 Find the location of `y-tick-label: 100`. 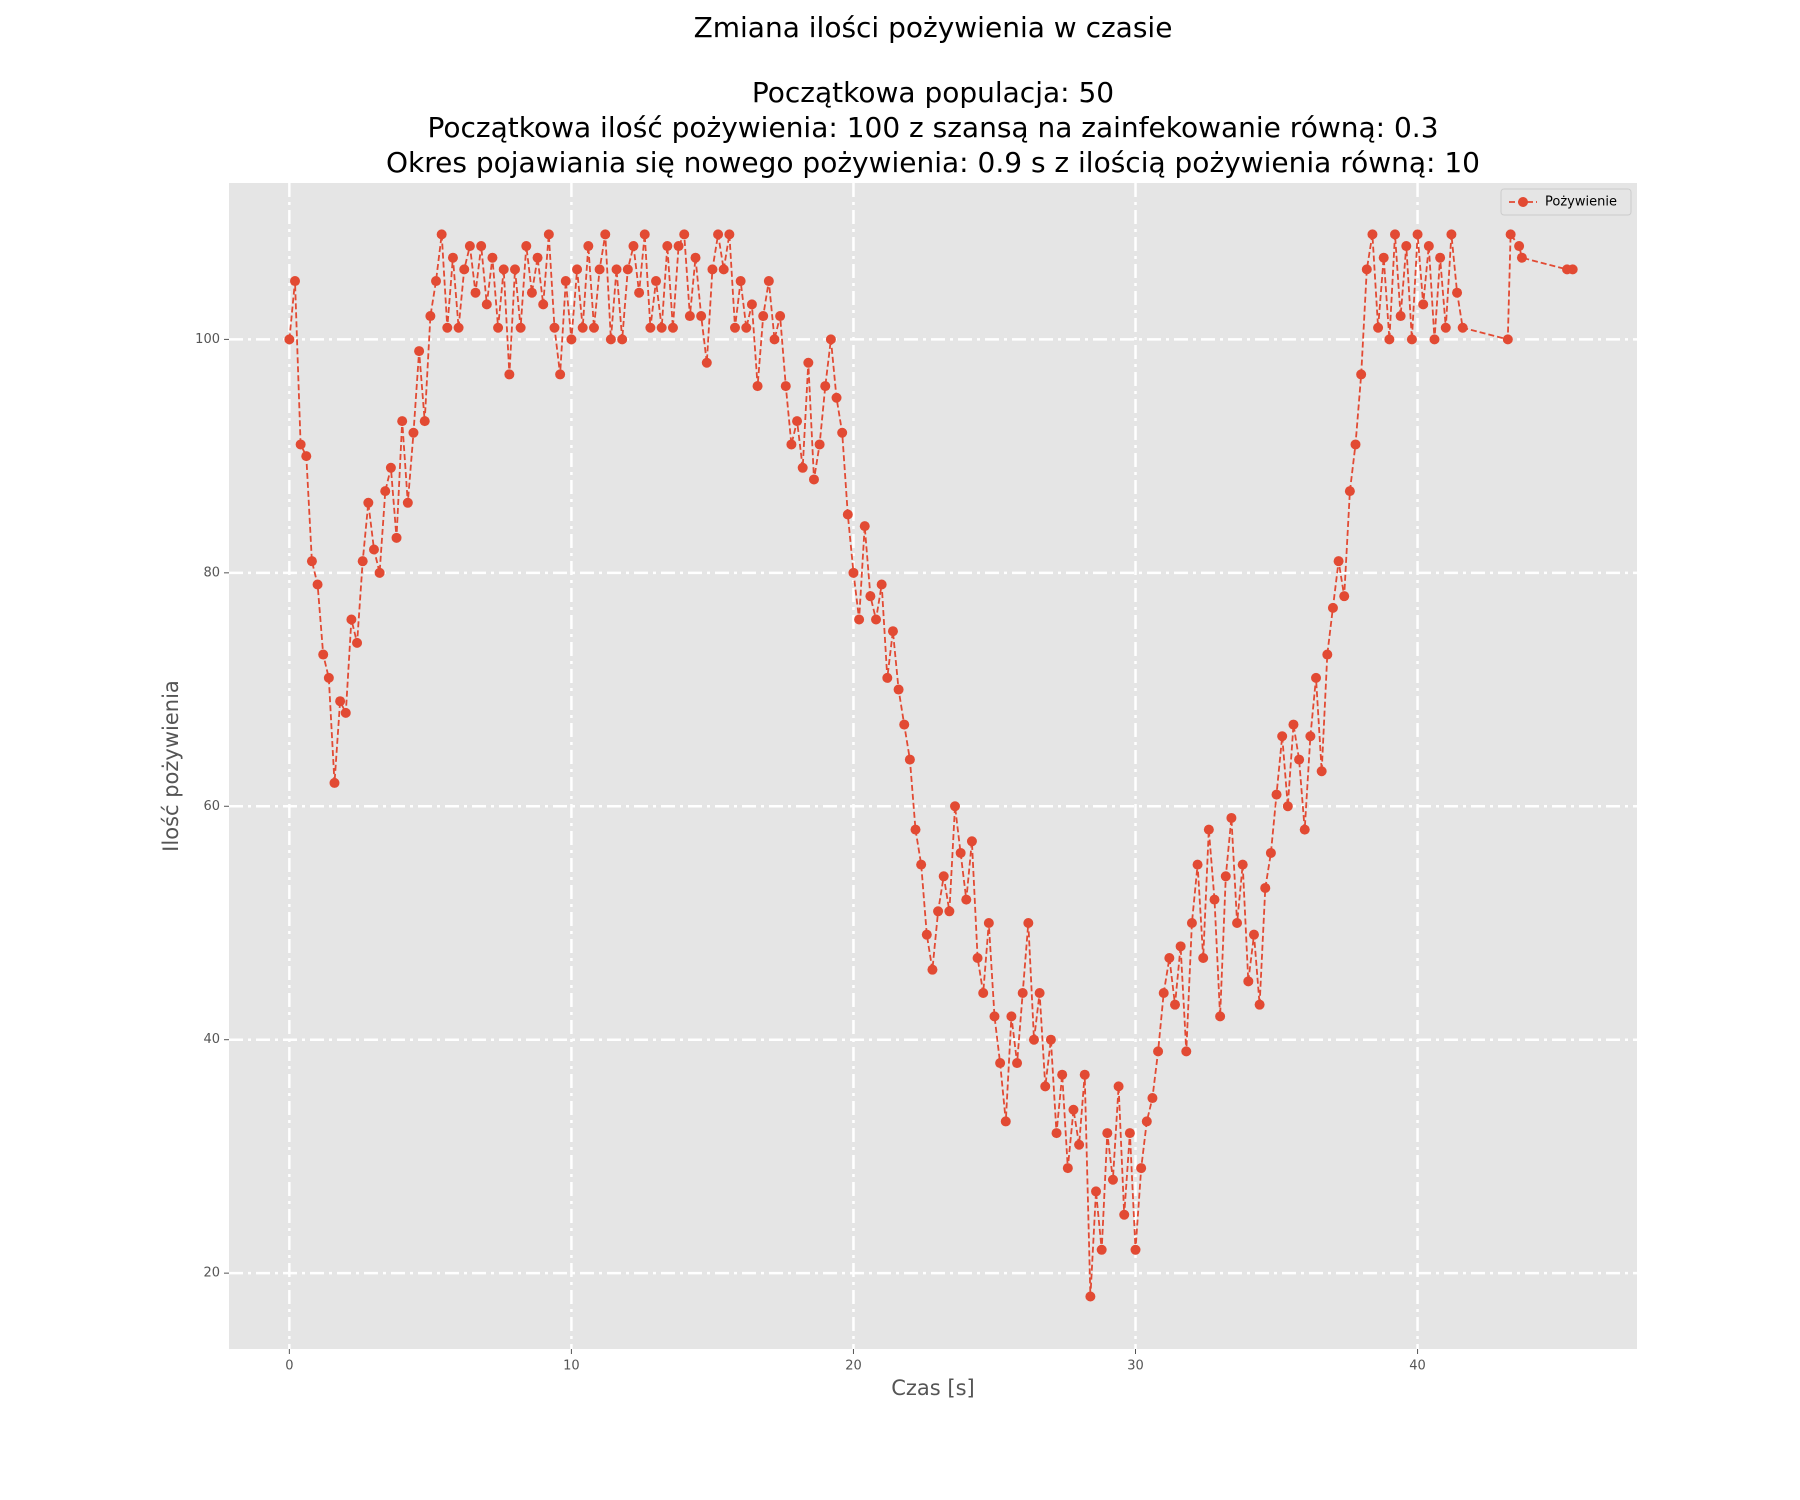

y-tick-label: 100 is located at coordinates (207, 339).